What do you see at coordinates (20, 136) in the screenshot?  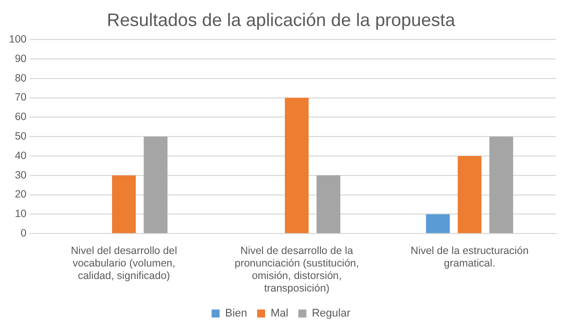 I see `y-tick-label: 50` at bounding box center [20, 136].